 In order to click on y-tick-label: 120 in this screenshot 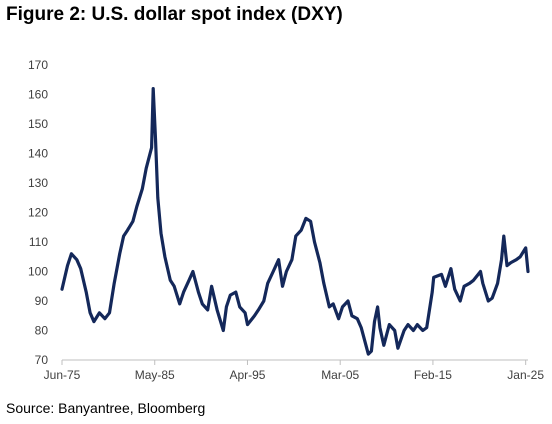, I will do `click(38, 213)`.